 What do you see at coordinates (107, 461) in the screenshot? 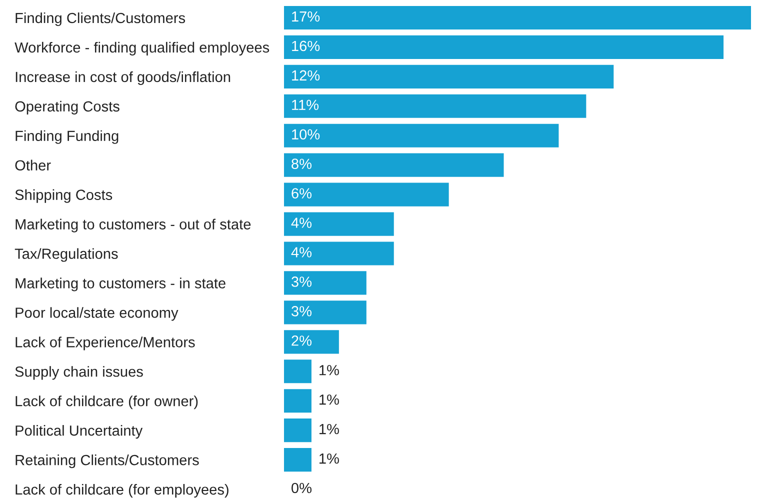
I see `y-tick-label: Retaining Clients/Customers` at bounding box center [107, 461].